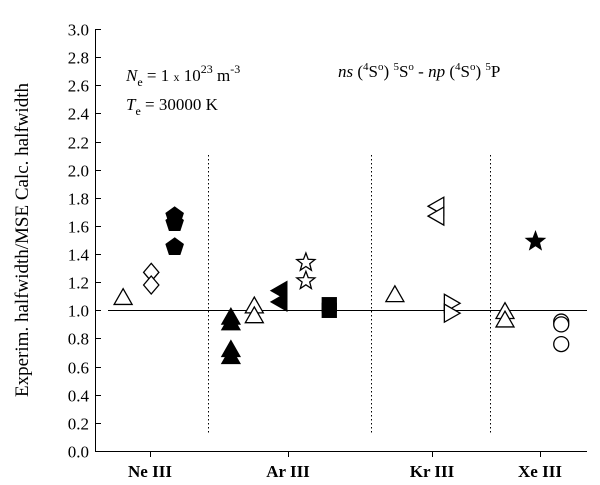 The height and width of the screenshot is (485, 600). I want to click on y-tick-label: 1.8, so click(78, 199).